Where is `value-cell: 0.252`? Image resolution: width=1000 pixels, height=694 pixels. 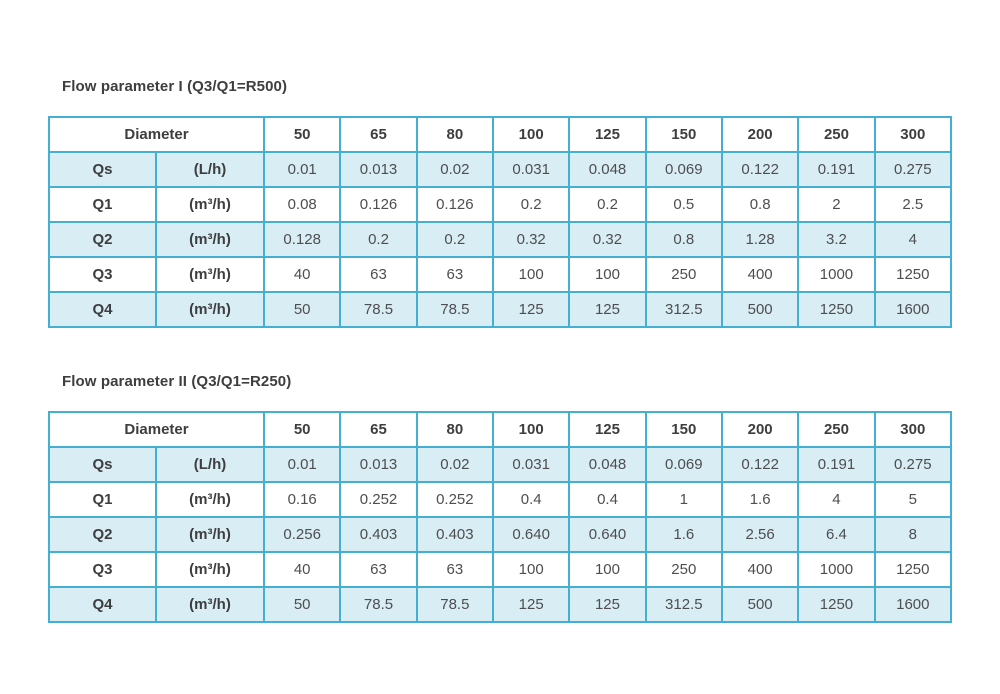
value-cell: 0.252 is located at coordinates (455, 499).